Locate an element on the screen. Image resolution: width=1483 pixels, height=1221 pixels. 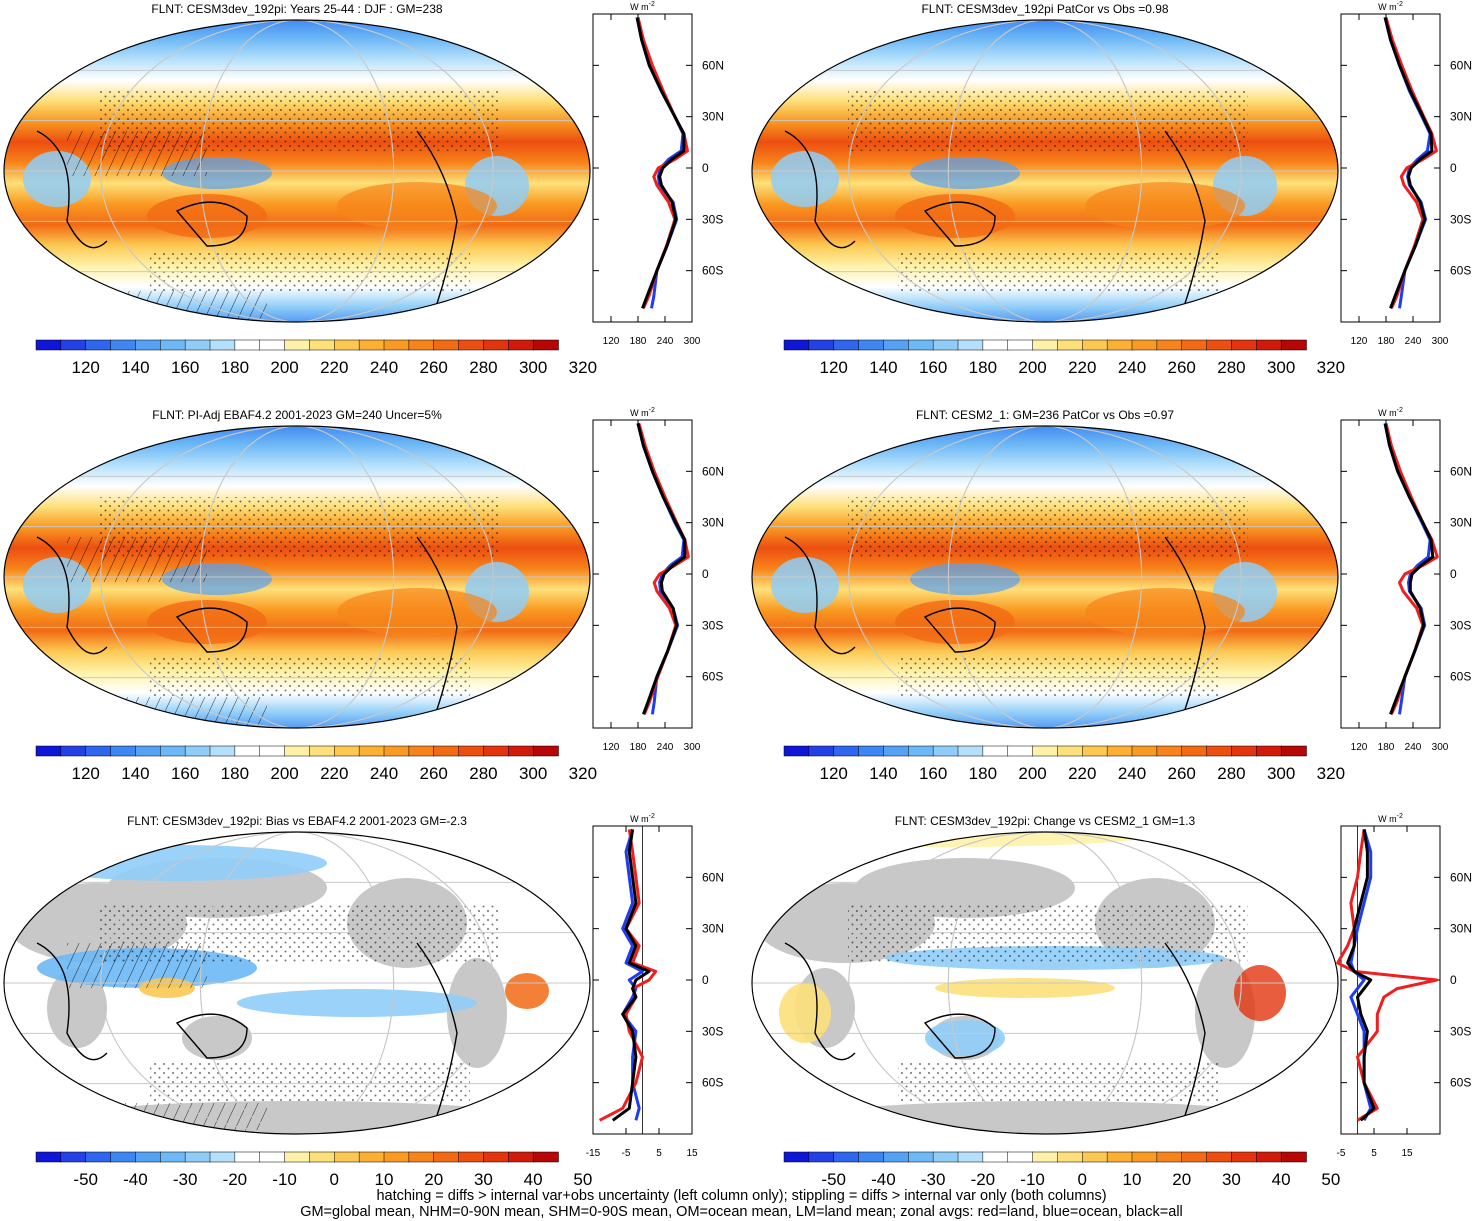
colorbar-label: -20 is located at coordinates (235, 1179).